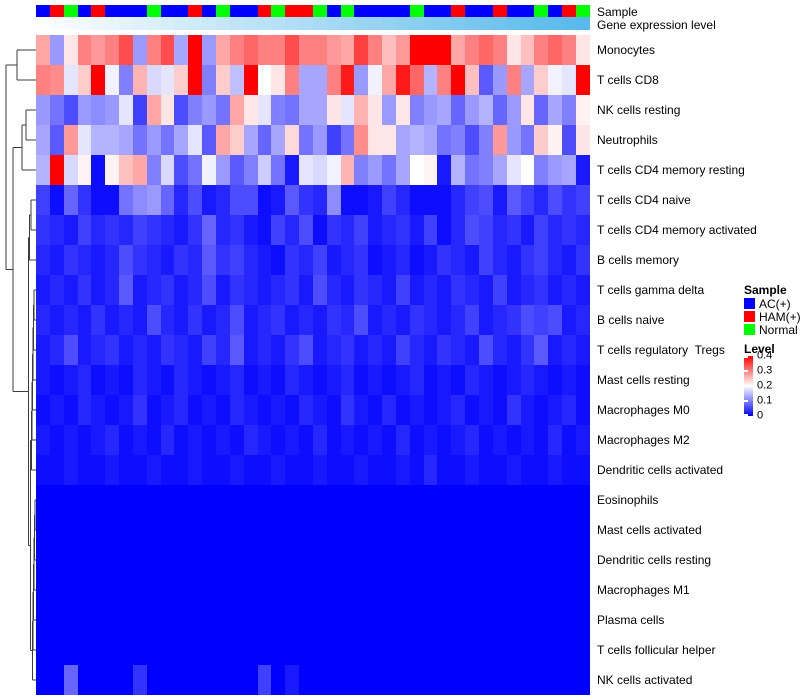 Image resolution: width=800 pixels, height=700 pixels. I want to click on gene-expression-annotation-label: Gene expression level, so click(656, 25).